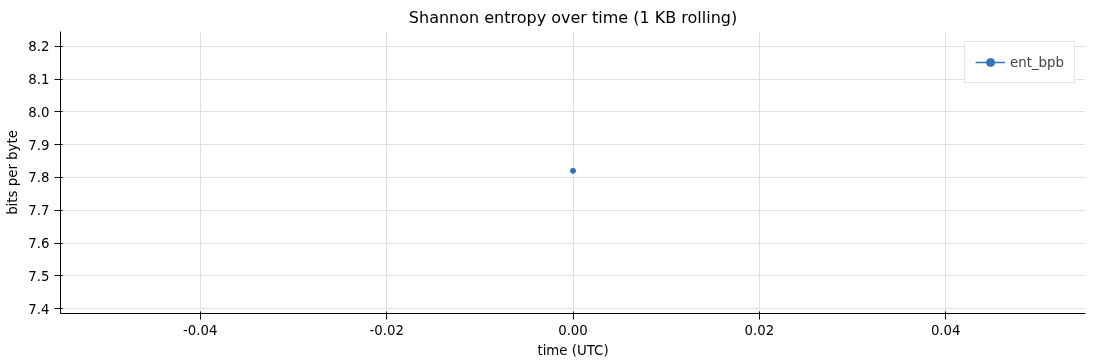  I want to click on x-tick-label: -0.04, so click(200, 330).